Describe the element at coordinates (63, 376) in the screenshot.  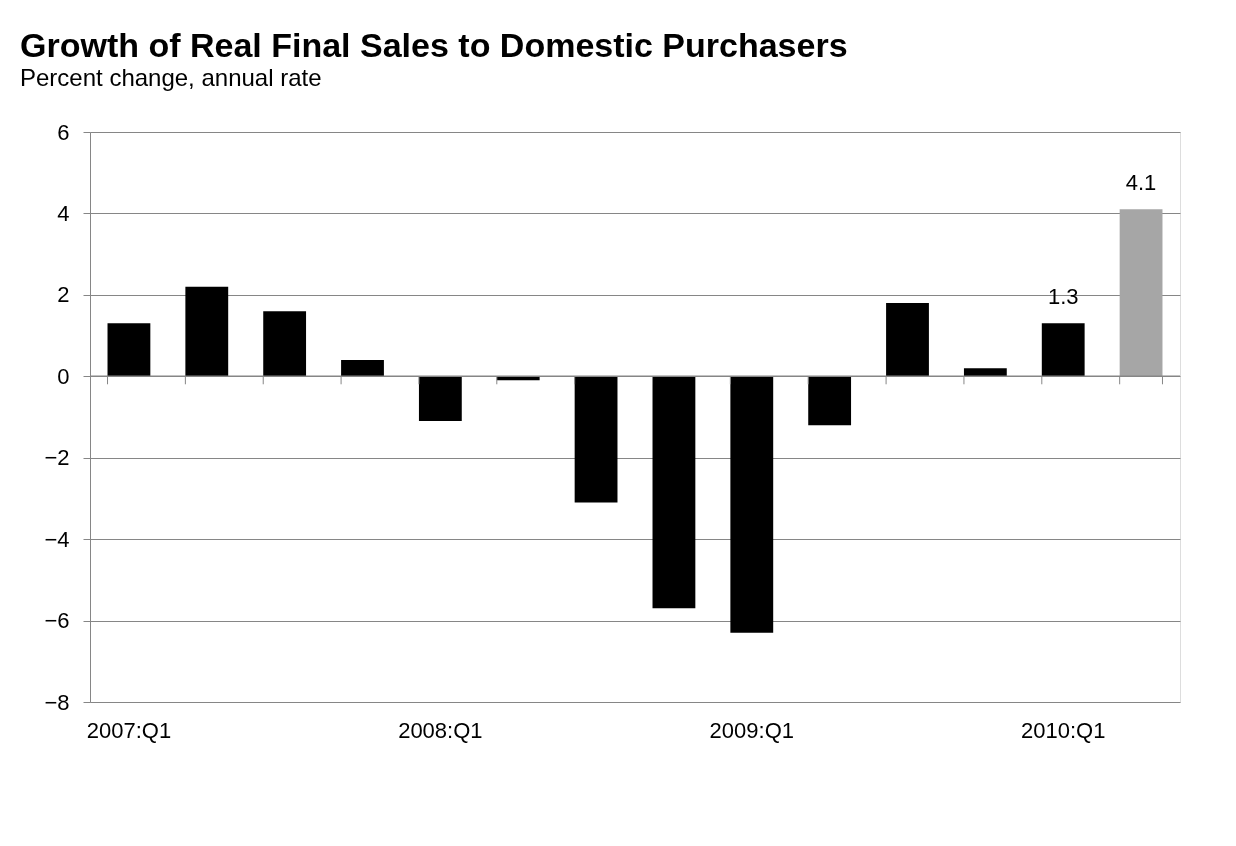
I see `y-tick-label: 0` at that location.